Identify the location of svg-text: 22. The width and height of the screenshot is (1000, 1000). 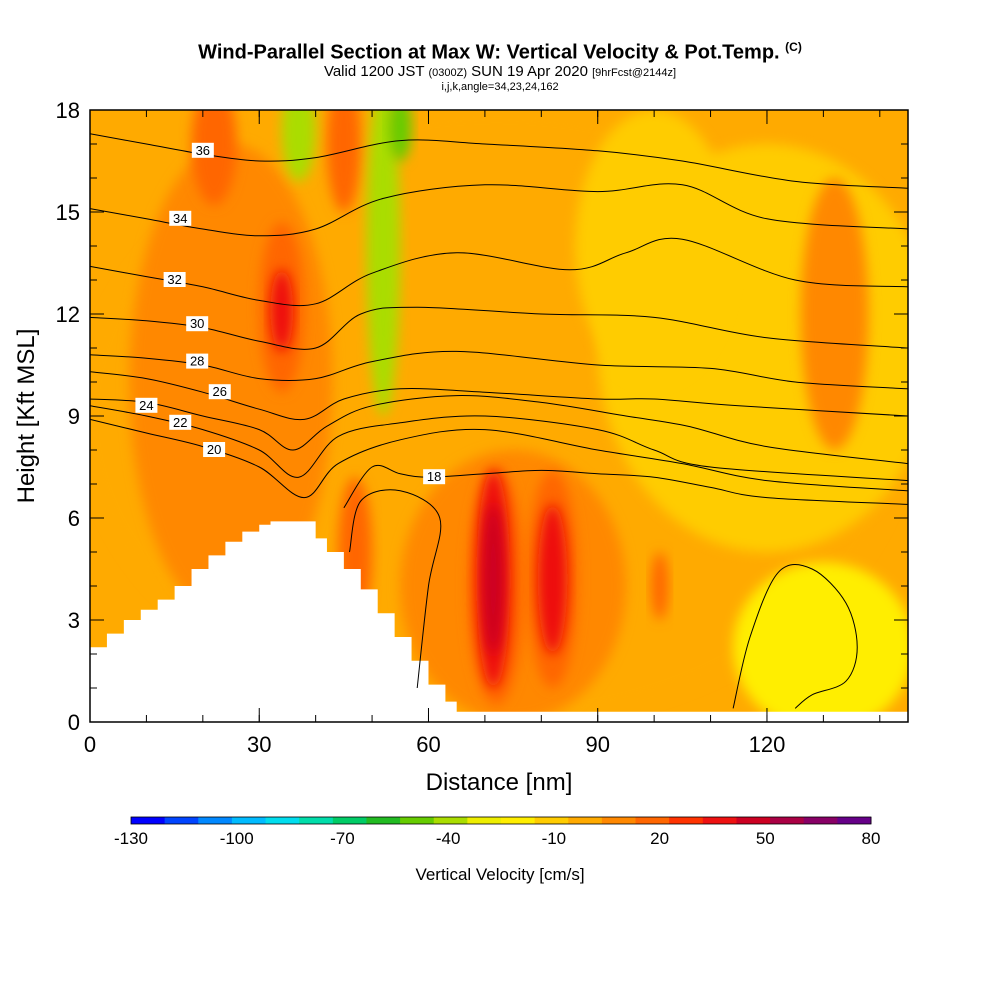
(180, 422).